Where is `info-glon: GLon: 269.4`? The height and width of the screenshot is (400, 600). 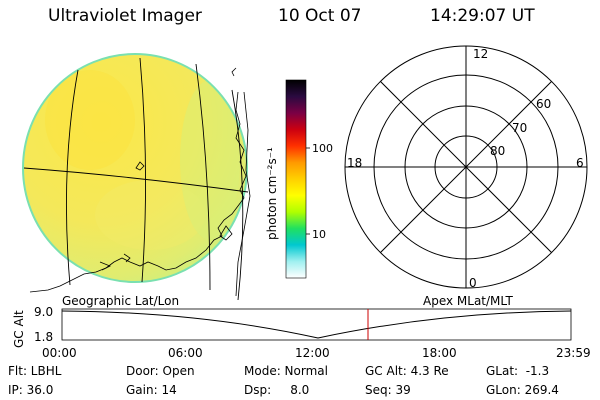
info-glon: GLon: 269.4 is located at coordinates (522, 390).